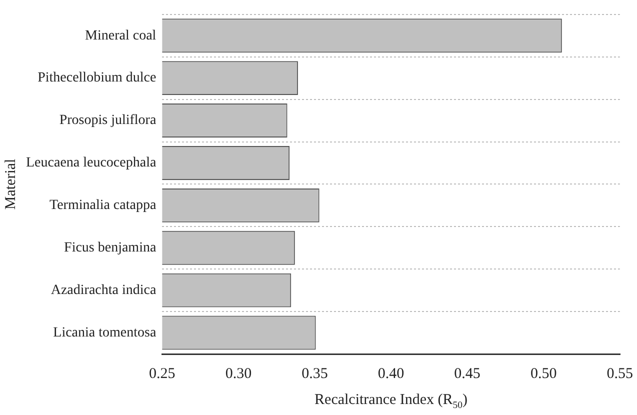 This screenshot has height=415, width=637. Describe the element at coordinates (162, 374) in the screenshot. I see `x-tick-label: 0.25` at that location.